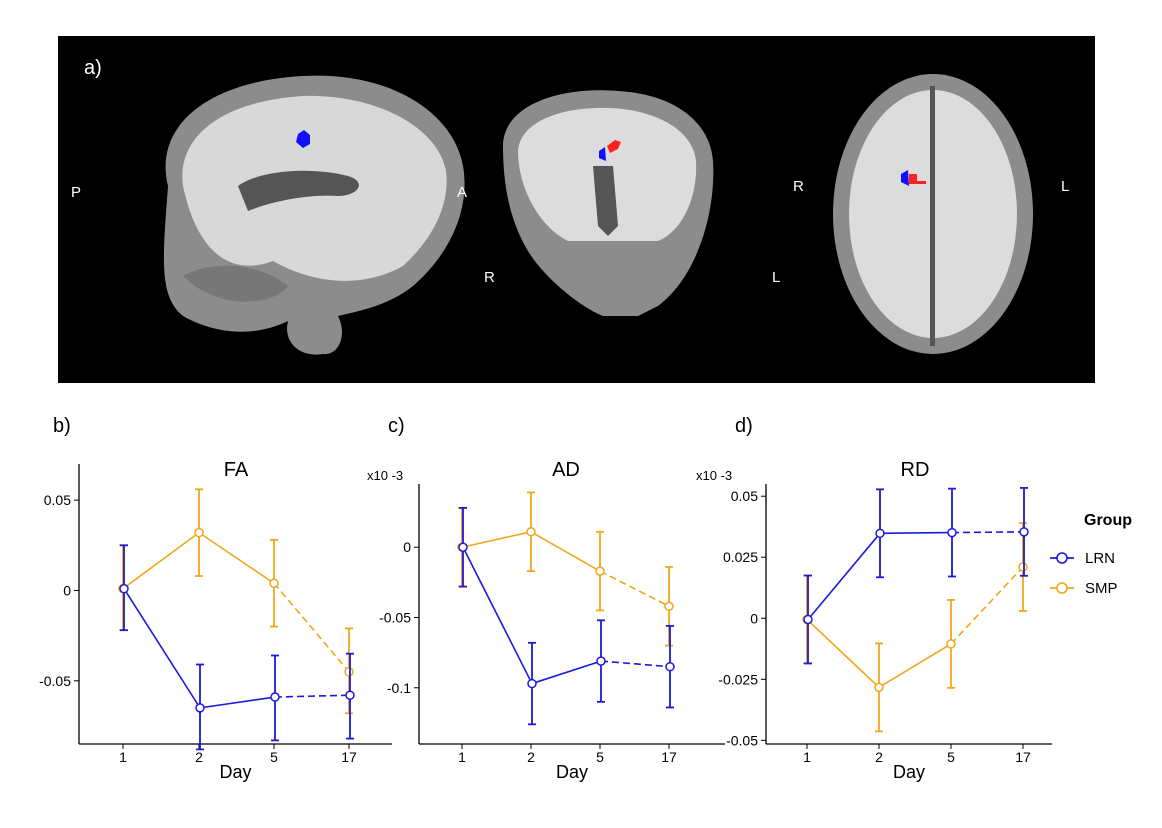 The height and width of the screenshot is (828, 1162). I want to click on coronal-slice, so click(608, 203).